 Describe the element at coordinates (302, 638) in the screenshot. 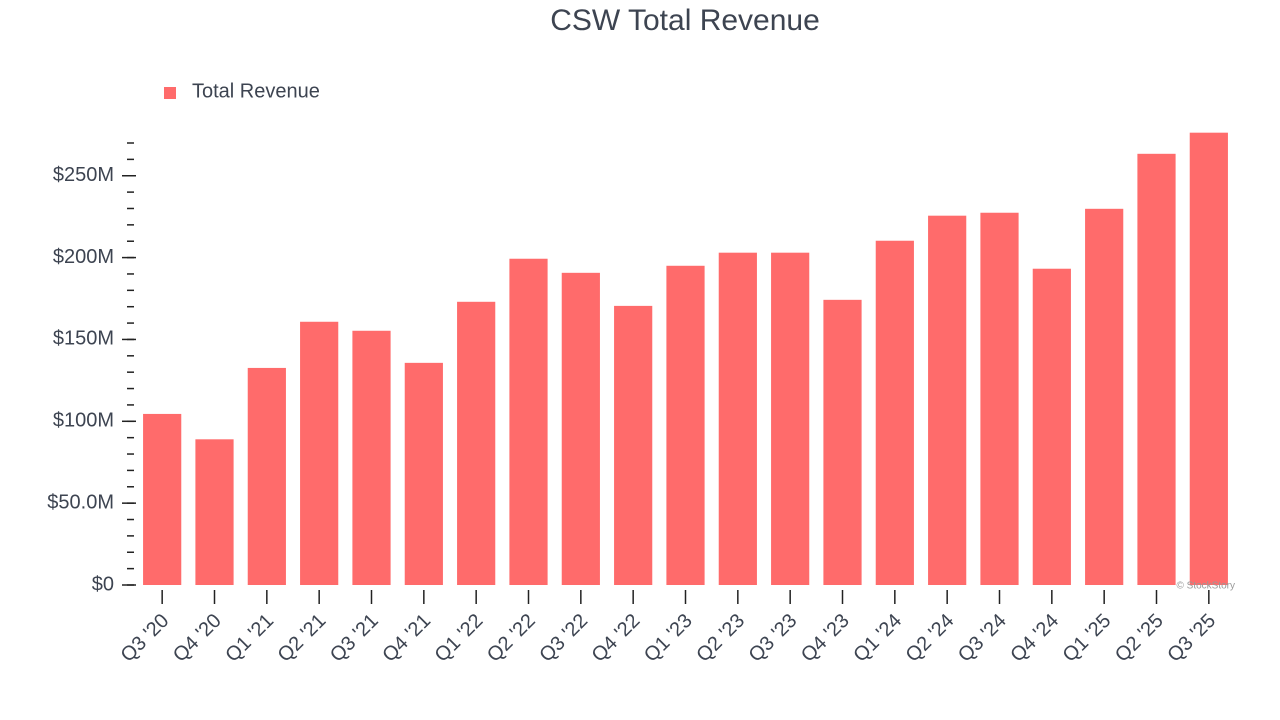

I see `x-tick-label: Q2 '21` at that location.